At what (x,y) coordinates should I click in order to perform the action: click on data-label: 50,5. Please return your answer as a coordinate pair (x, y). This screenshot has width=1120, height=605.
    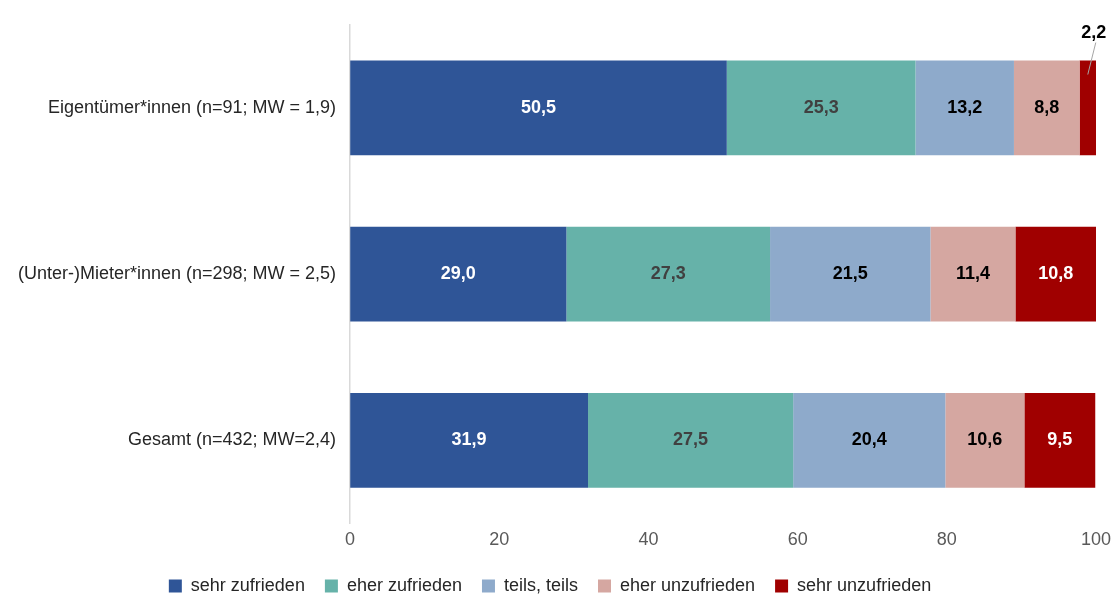
    Looking at the image, I should click on (538, 106).